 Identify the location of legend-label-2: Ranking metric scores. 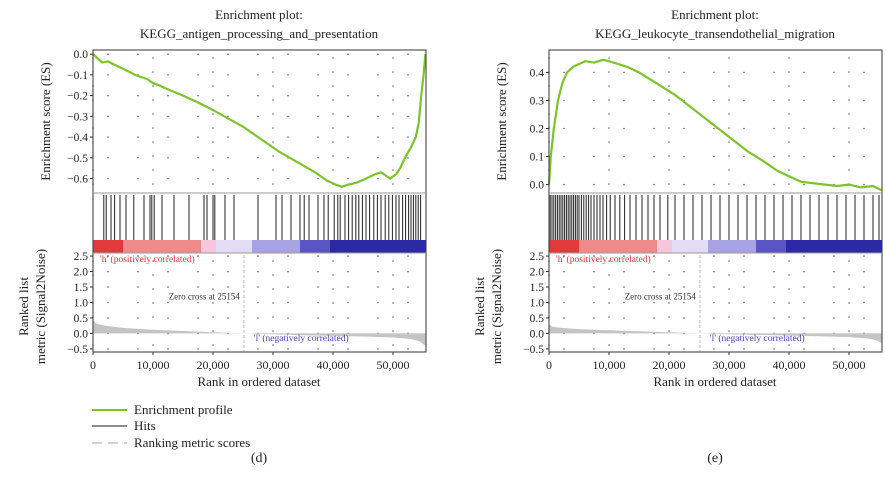
(192, 442).